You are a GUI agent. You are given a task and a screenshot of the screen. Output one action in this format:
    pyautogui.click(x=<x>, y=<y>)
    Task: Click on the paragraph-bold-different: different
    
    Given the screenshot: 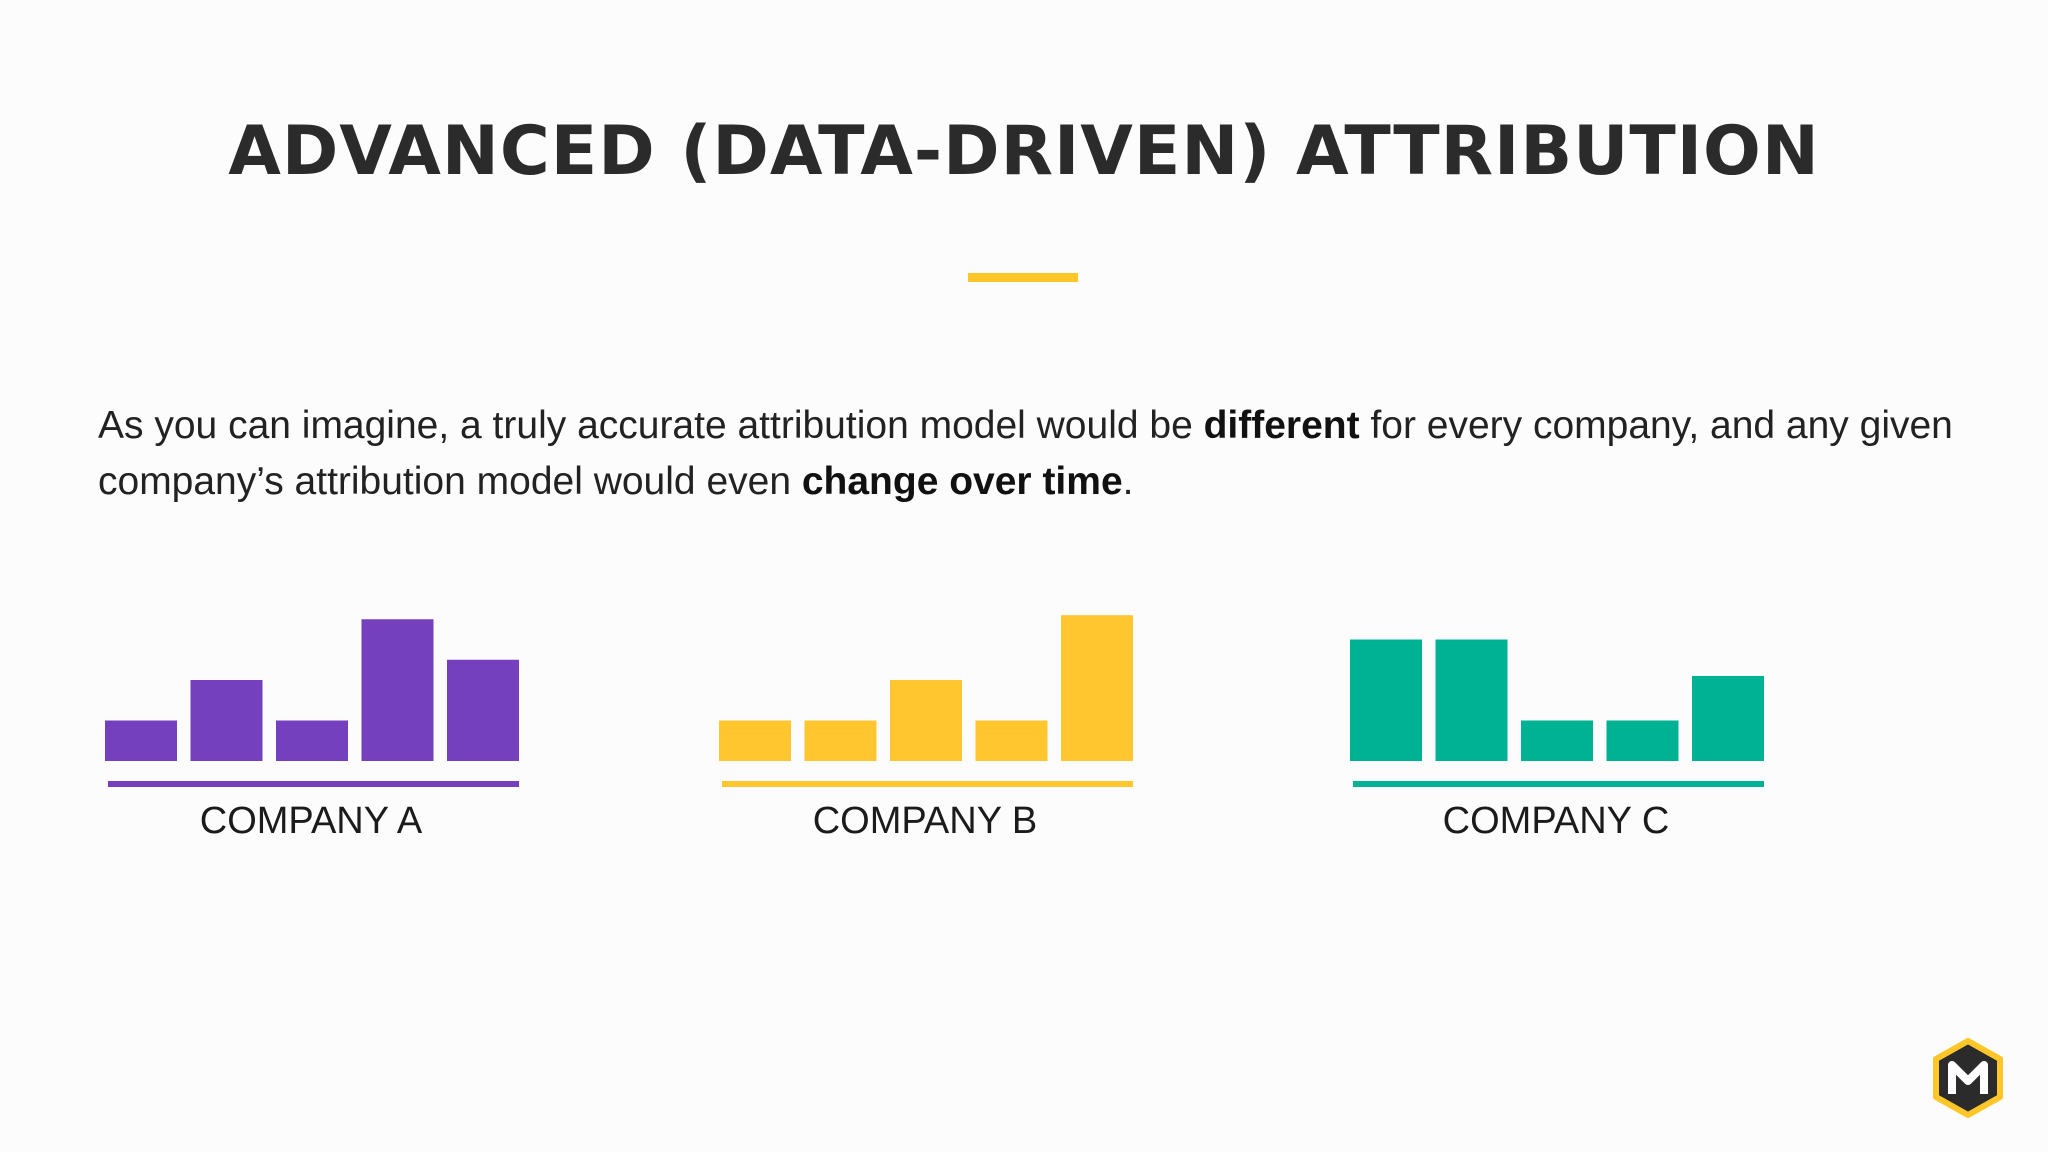 What is the action you would take?
    pyautogui.click(x=1281, y=425)
    